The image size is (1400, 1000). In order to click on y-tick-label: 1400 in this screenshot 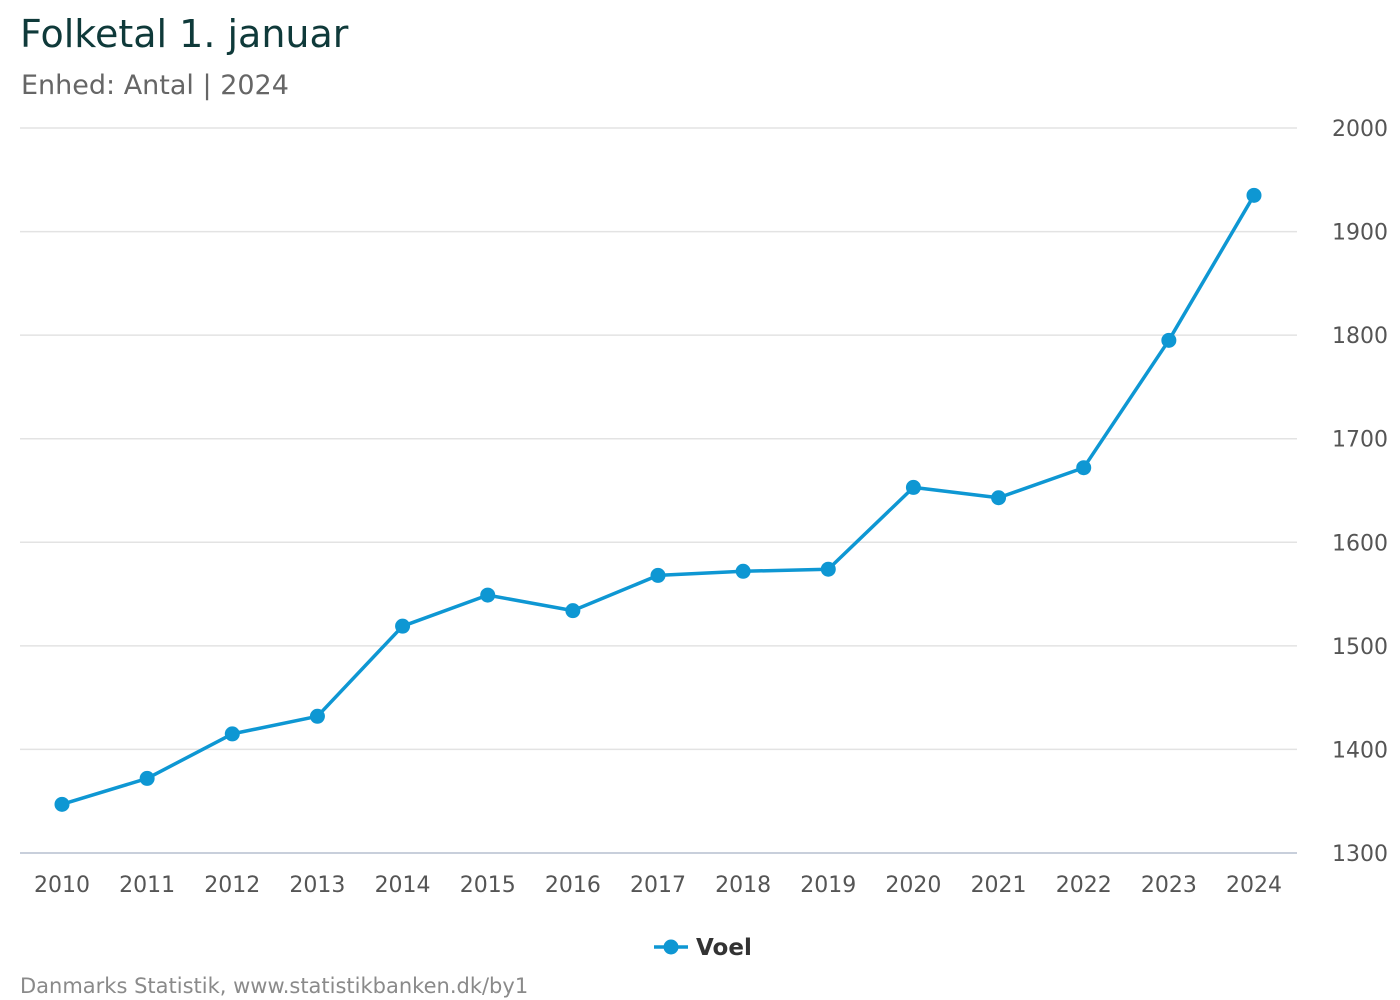, I will do `click(1360, 750)`.